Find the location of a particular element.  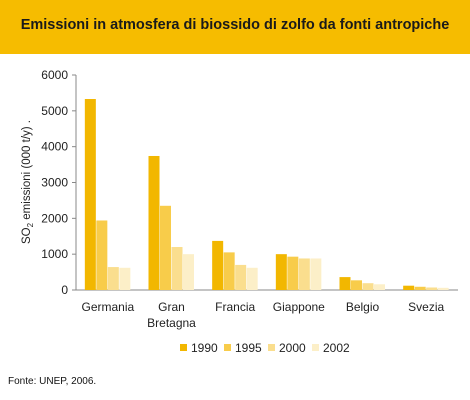

x-tick-label: Francia is located at coordinates (235, 307).